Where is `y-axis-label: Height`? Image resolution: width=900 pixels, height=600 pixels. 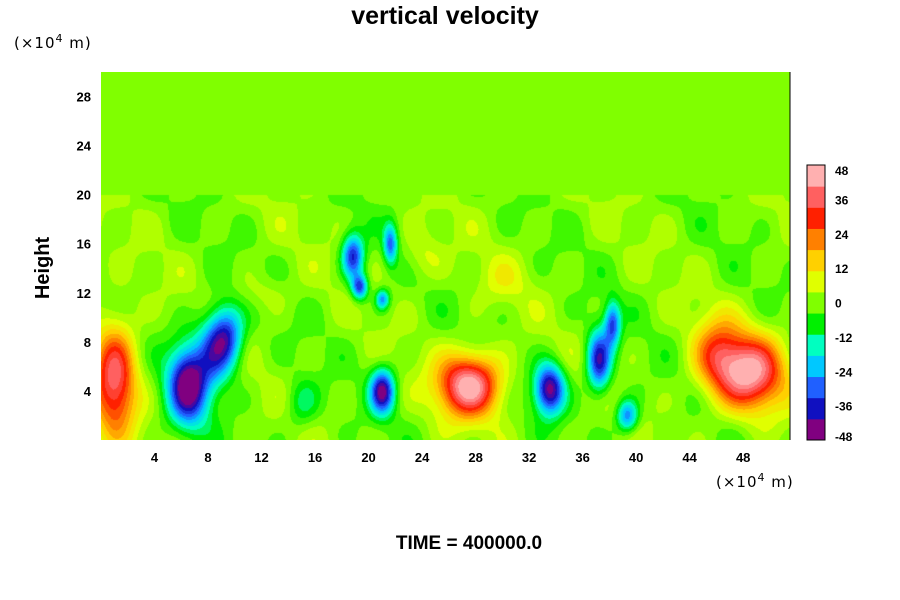 y-axis-label: Height is located at coordinates (43, 268).